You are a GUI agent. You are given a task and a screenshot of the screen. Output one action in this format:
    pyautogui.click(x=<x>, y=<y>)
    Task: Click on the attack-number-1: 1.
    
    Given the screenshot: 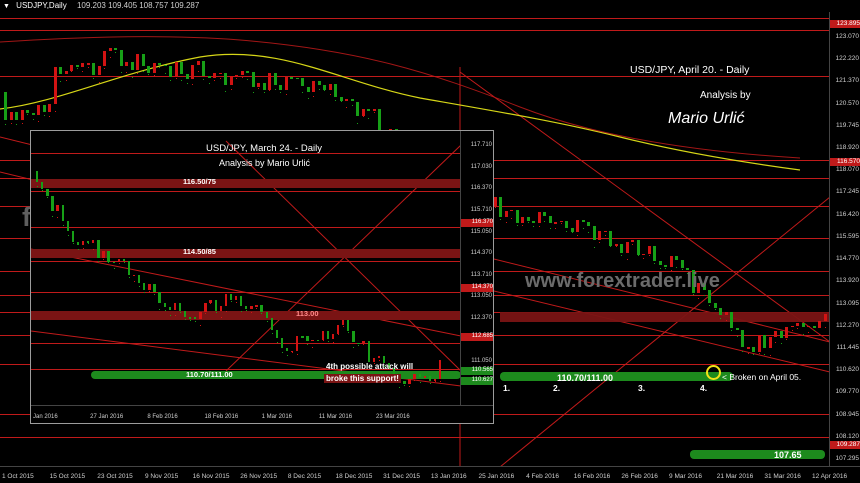 What is the action you would take?
    pyautogui.click(x=507, y=388)
    